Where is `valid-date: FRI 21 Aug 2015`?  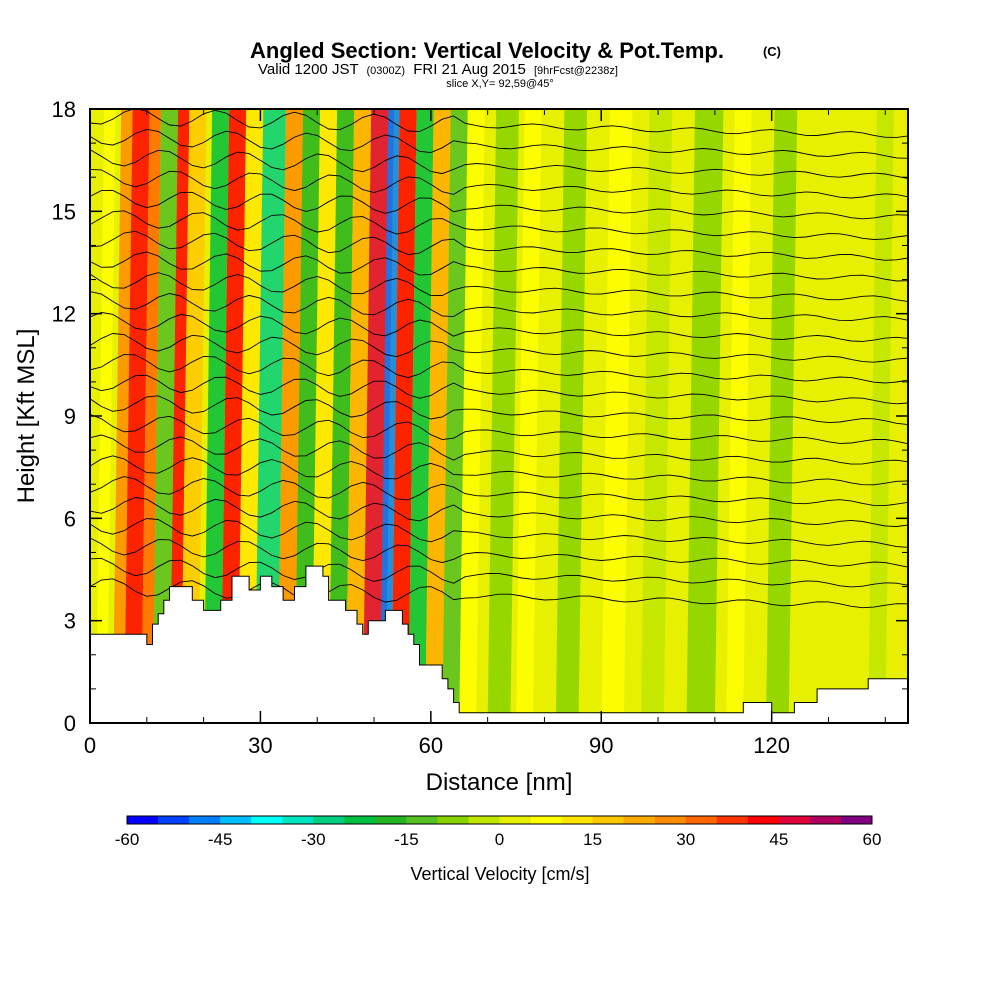 valid-date: FRI 21 Aug 2015 is located at coordinates (469, 69).